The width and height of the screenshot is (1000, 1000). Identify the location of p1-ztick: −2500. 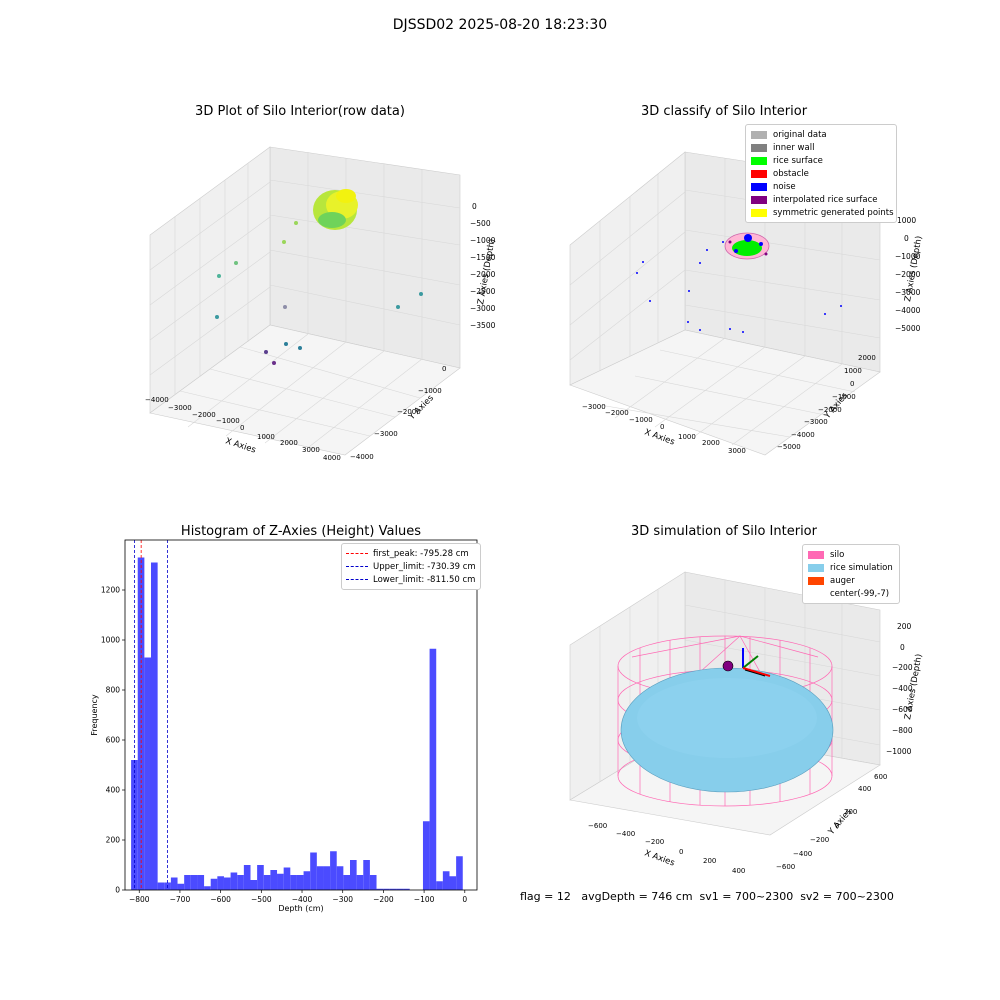
(483, 291).